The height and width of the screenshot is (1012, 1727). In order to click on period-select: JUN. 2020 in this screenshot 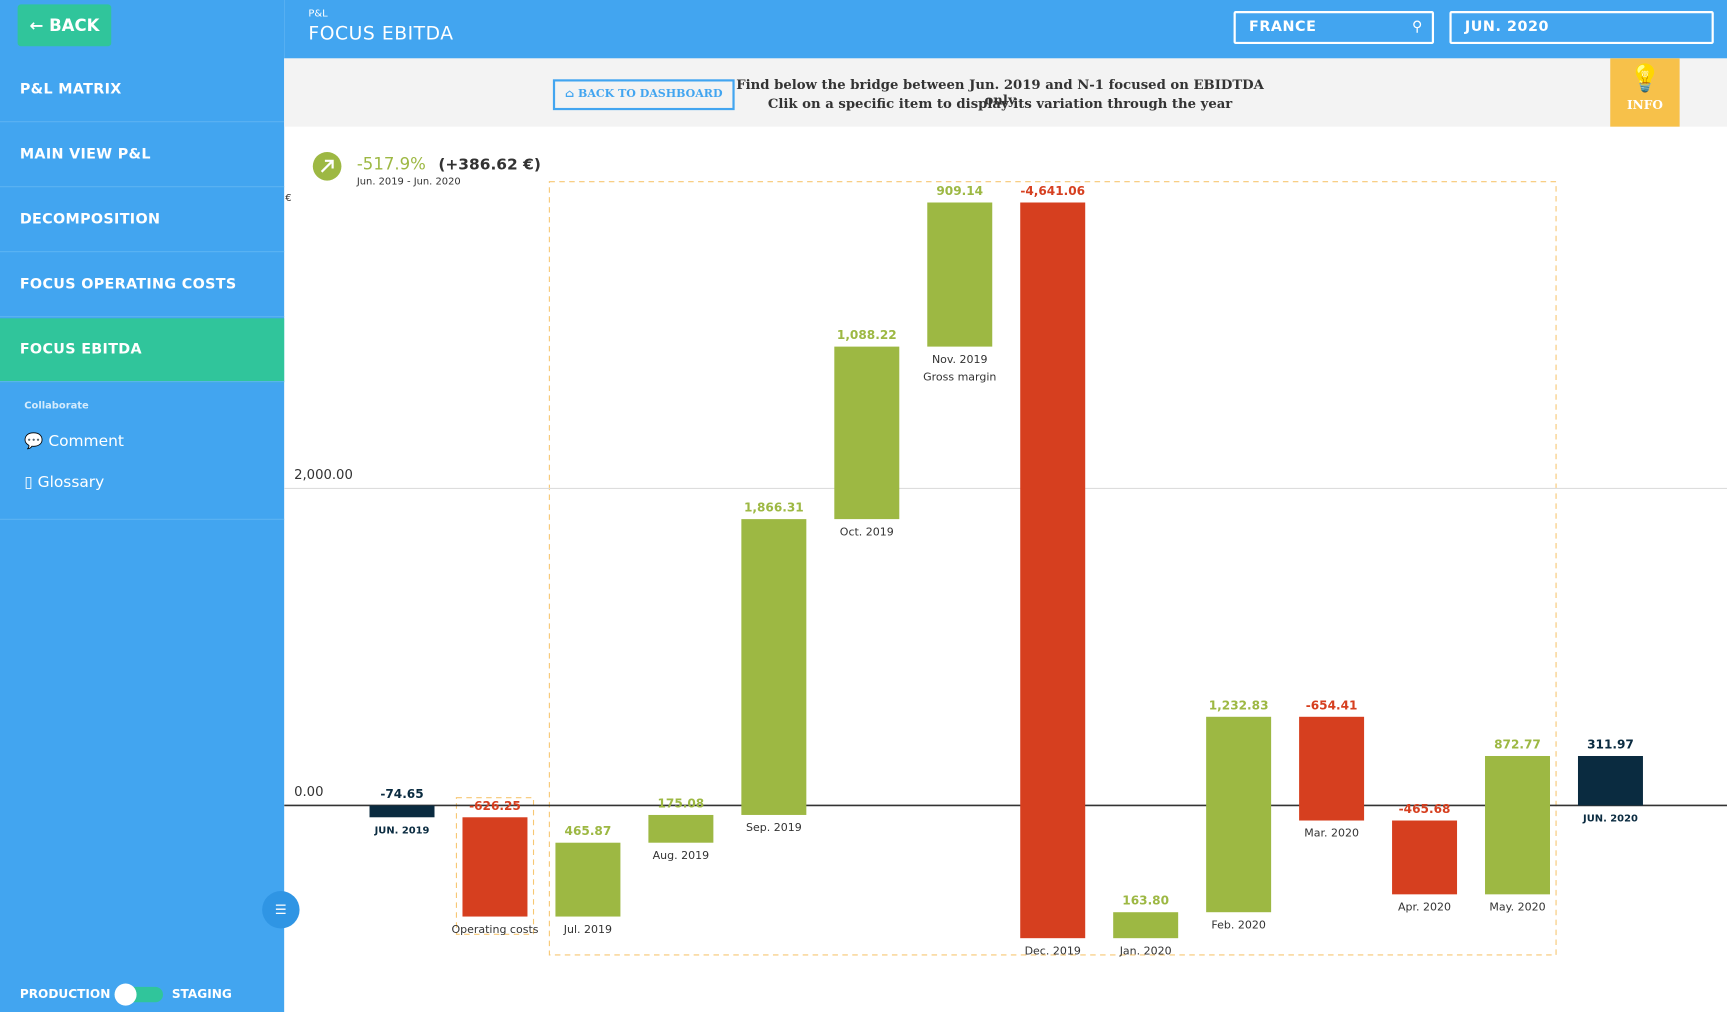, I will do `click(1581, 28)`.